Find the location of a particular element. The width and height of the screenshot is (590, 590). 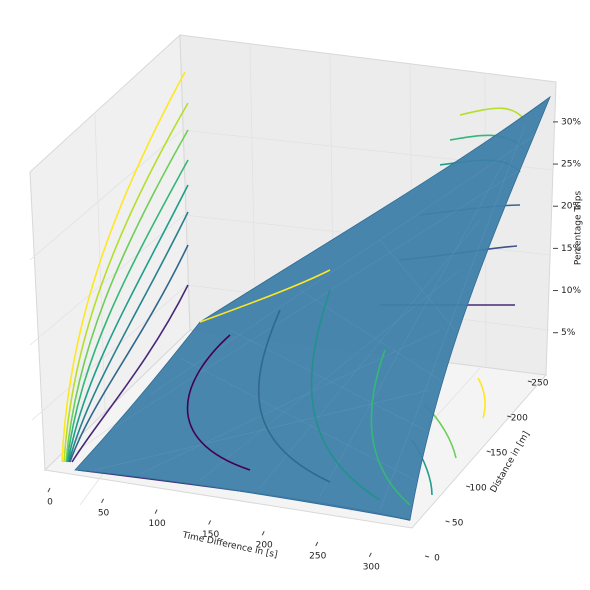

contours-left is located at coordinates (125, 267).